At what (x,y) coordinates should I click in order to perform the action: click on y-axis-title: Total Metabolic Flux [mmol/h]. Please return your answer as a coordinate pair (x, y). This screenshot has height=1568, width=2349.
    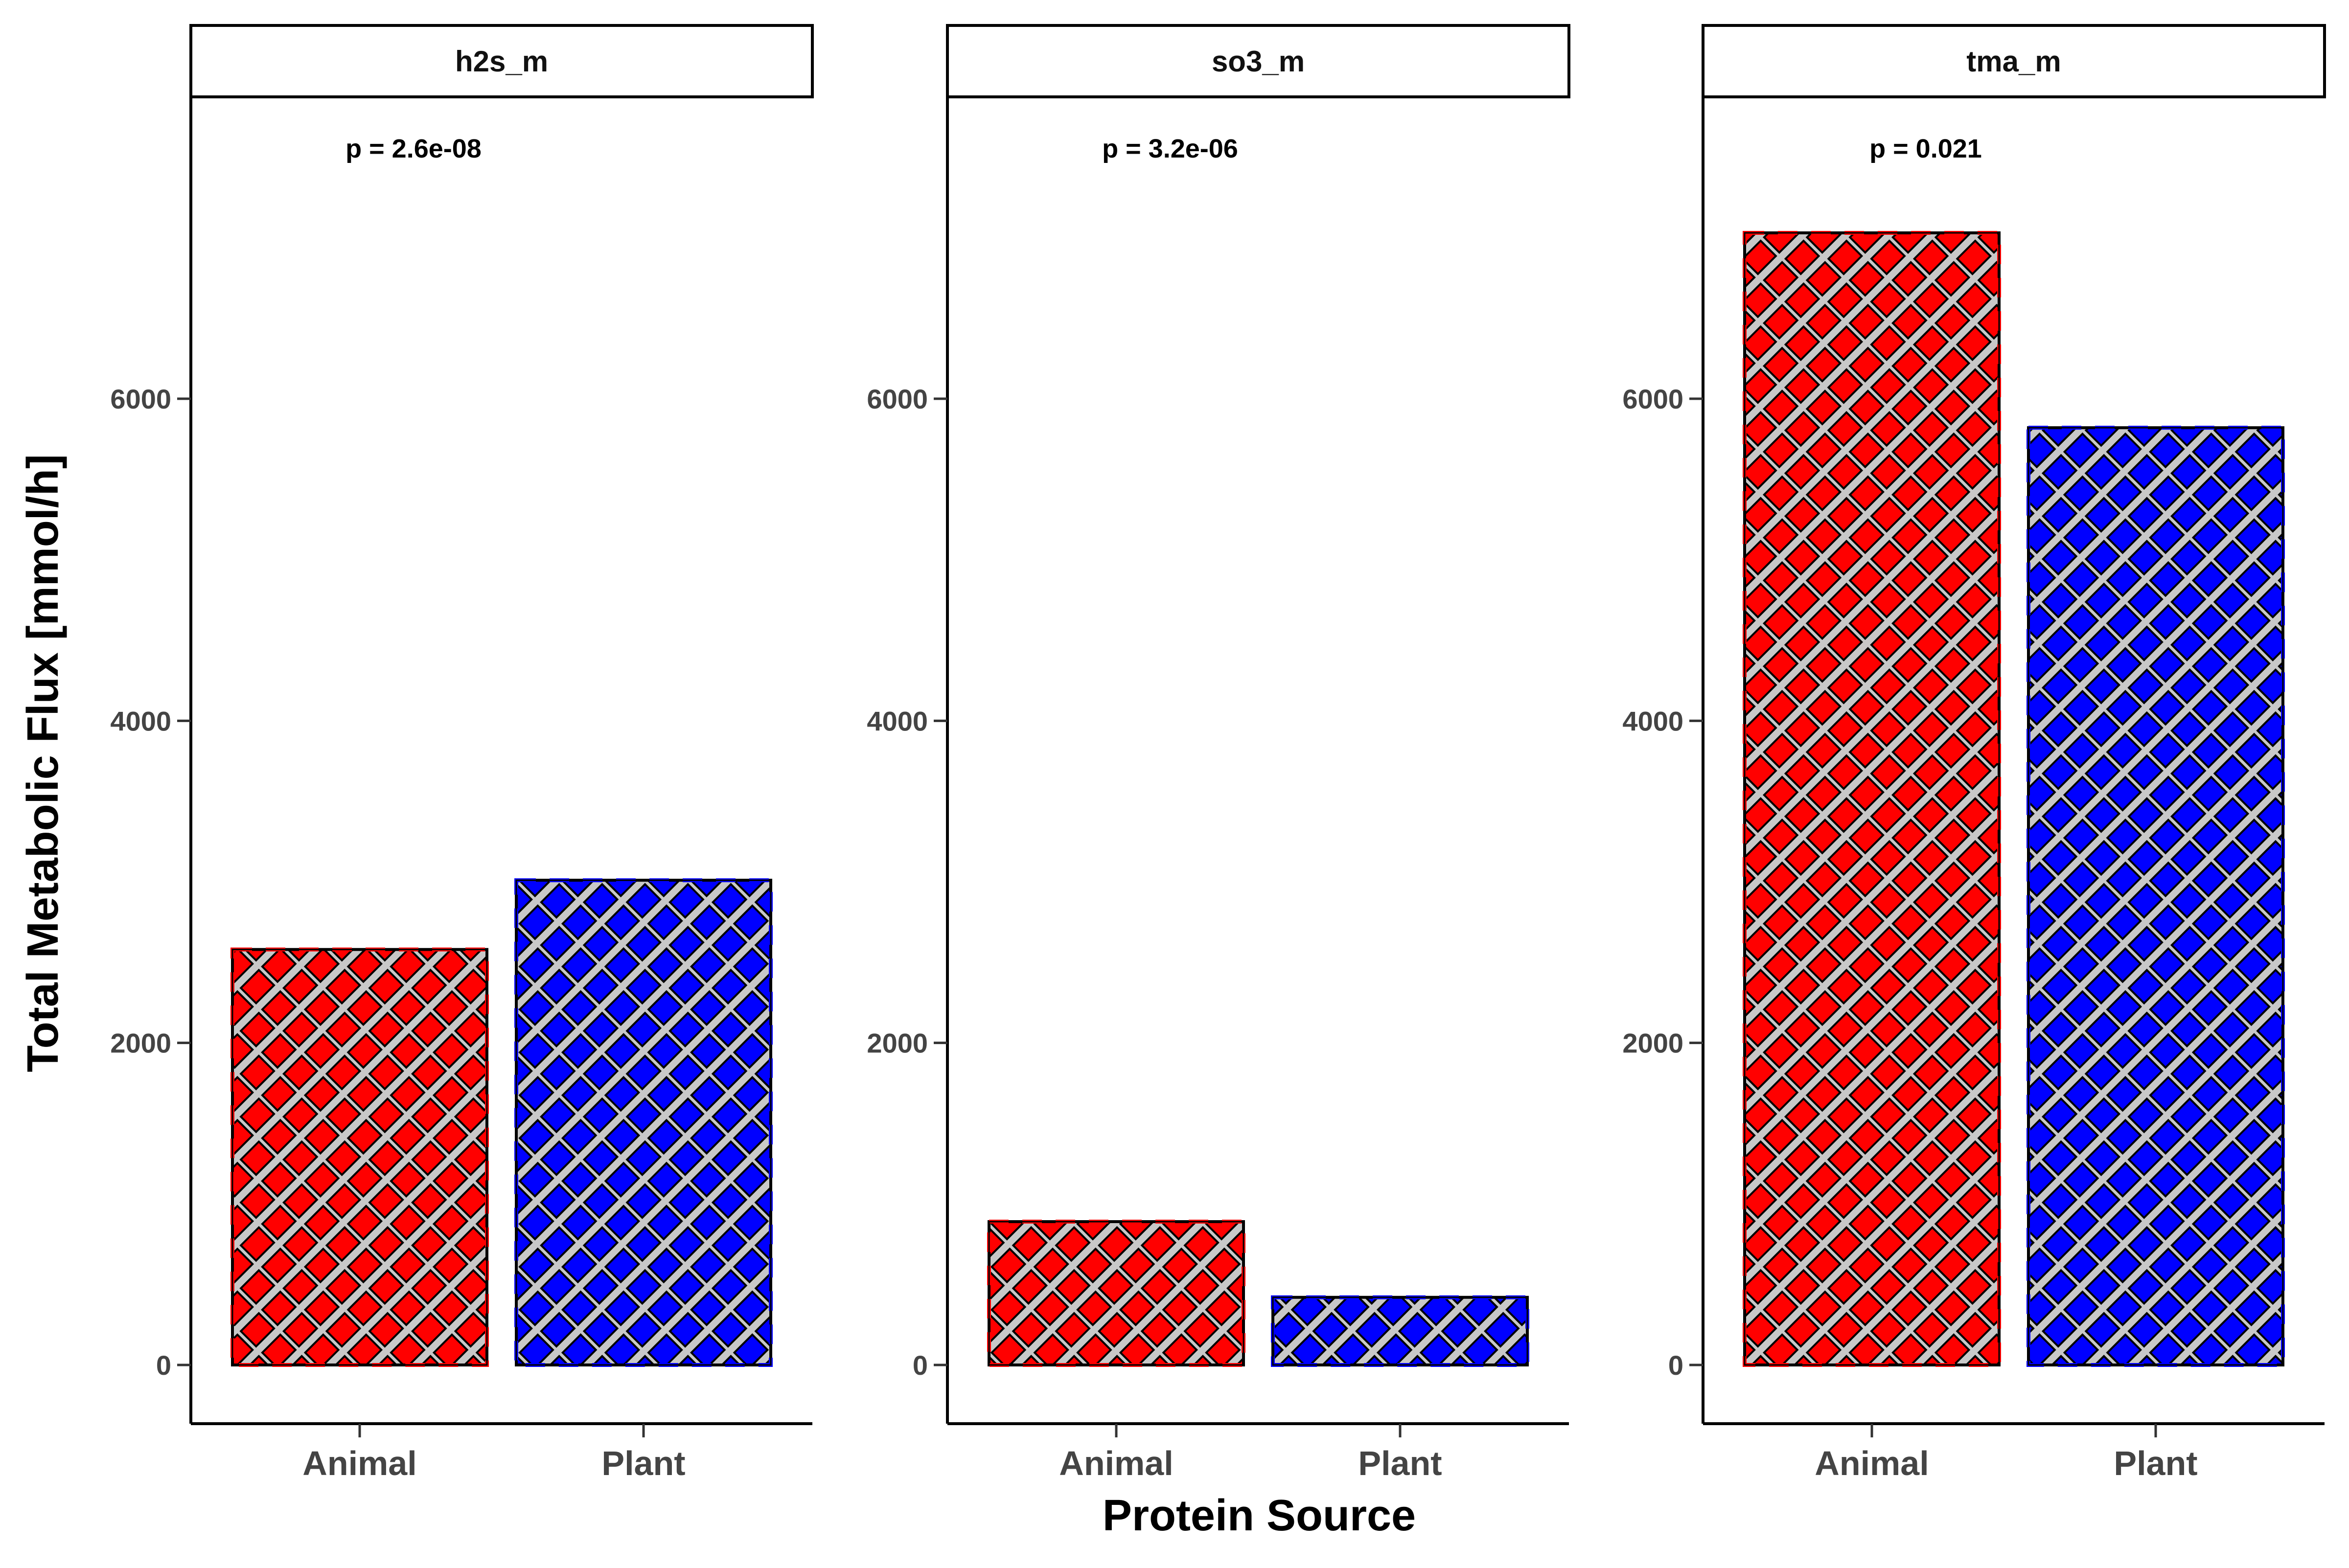
    Looking at the image, I should click on (43, 763).